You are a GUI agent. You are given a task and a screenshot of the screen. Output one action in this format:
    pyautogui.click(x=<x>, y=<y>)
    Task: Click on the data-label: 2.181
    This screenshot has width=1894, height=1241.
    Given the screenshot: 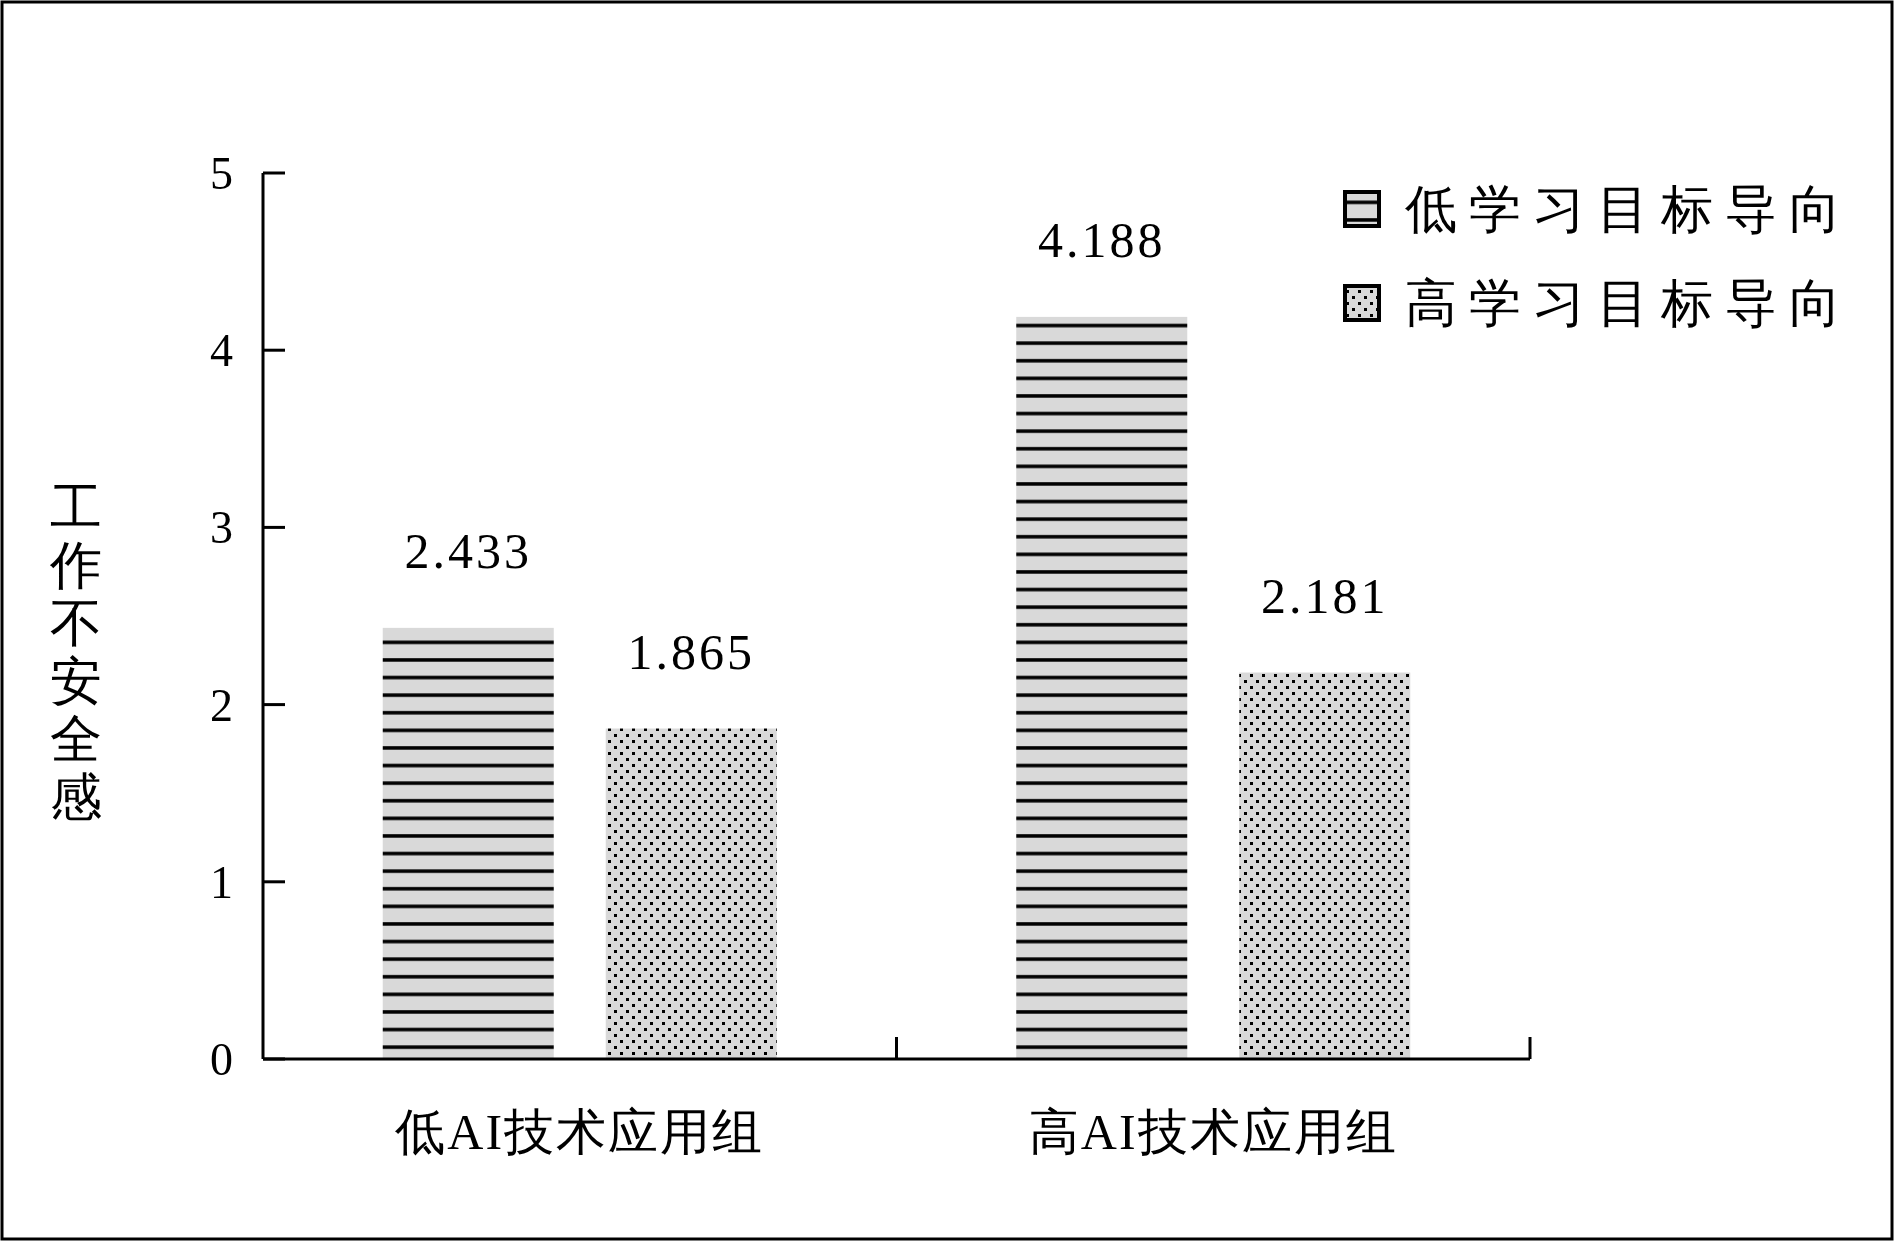 What is the action you would take?
    pyautogui.click(x=1325, y=595)
    